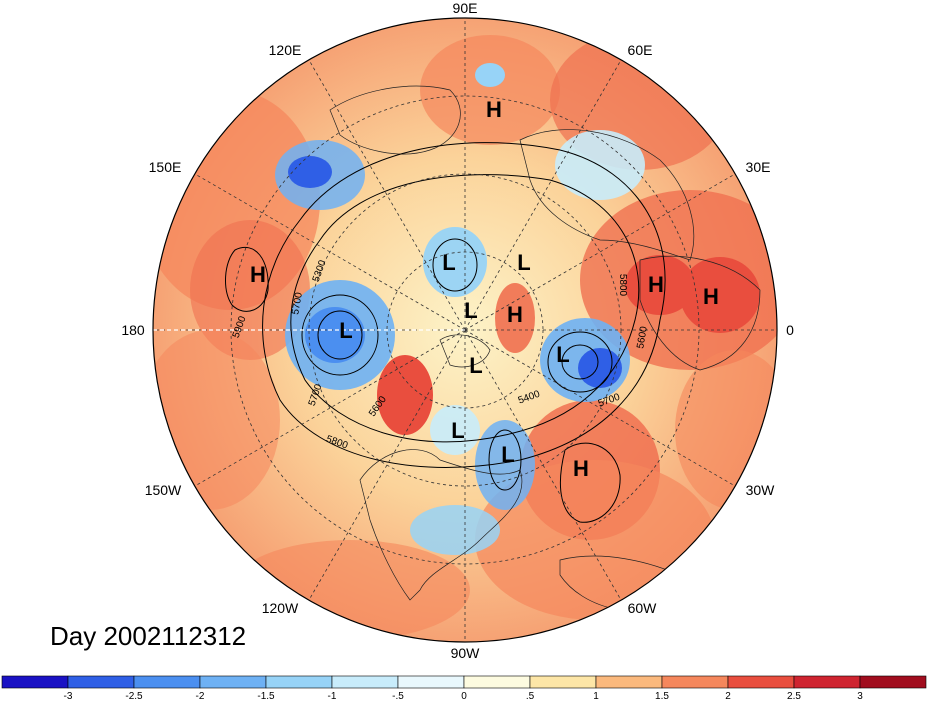 The height and width of the screenshot is (702, 928). What do you see at coordinates (465, 8) in the screenshot?
I see `lon-label-90e: 90E` at bounding box center [465, 8].